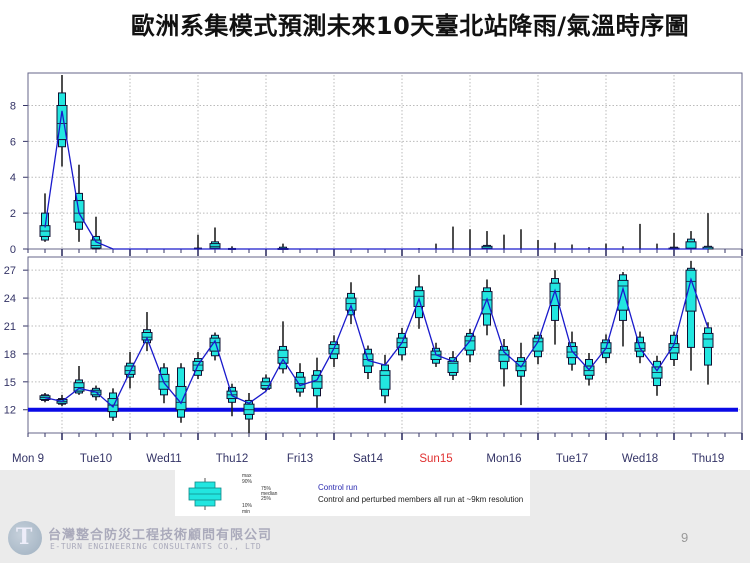 The height and width of the screenshot is (563, 750). I want to click on y-tick-label: 21, so click(10, 327).